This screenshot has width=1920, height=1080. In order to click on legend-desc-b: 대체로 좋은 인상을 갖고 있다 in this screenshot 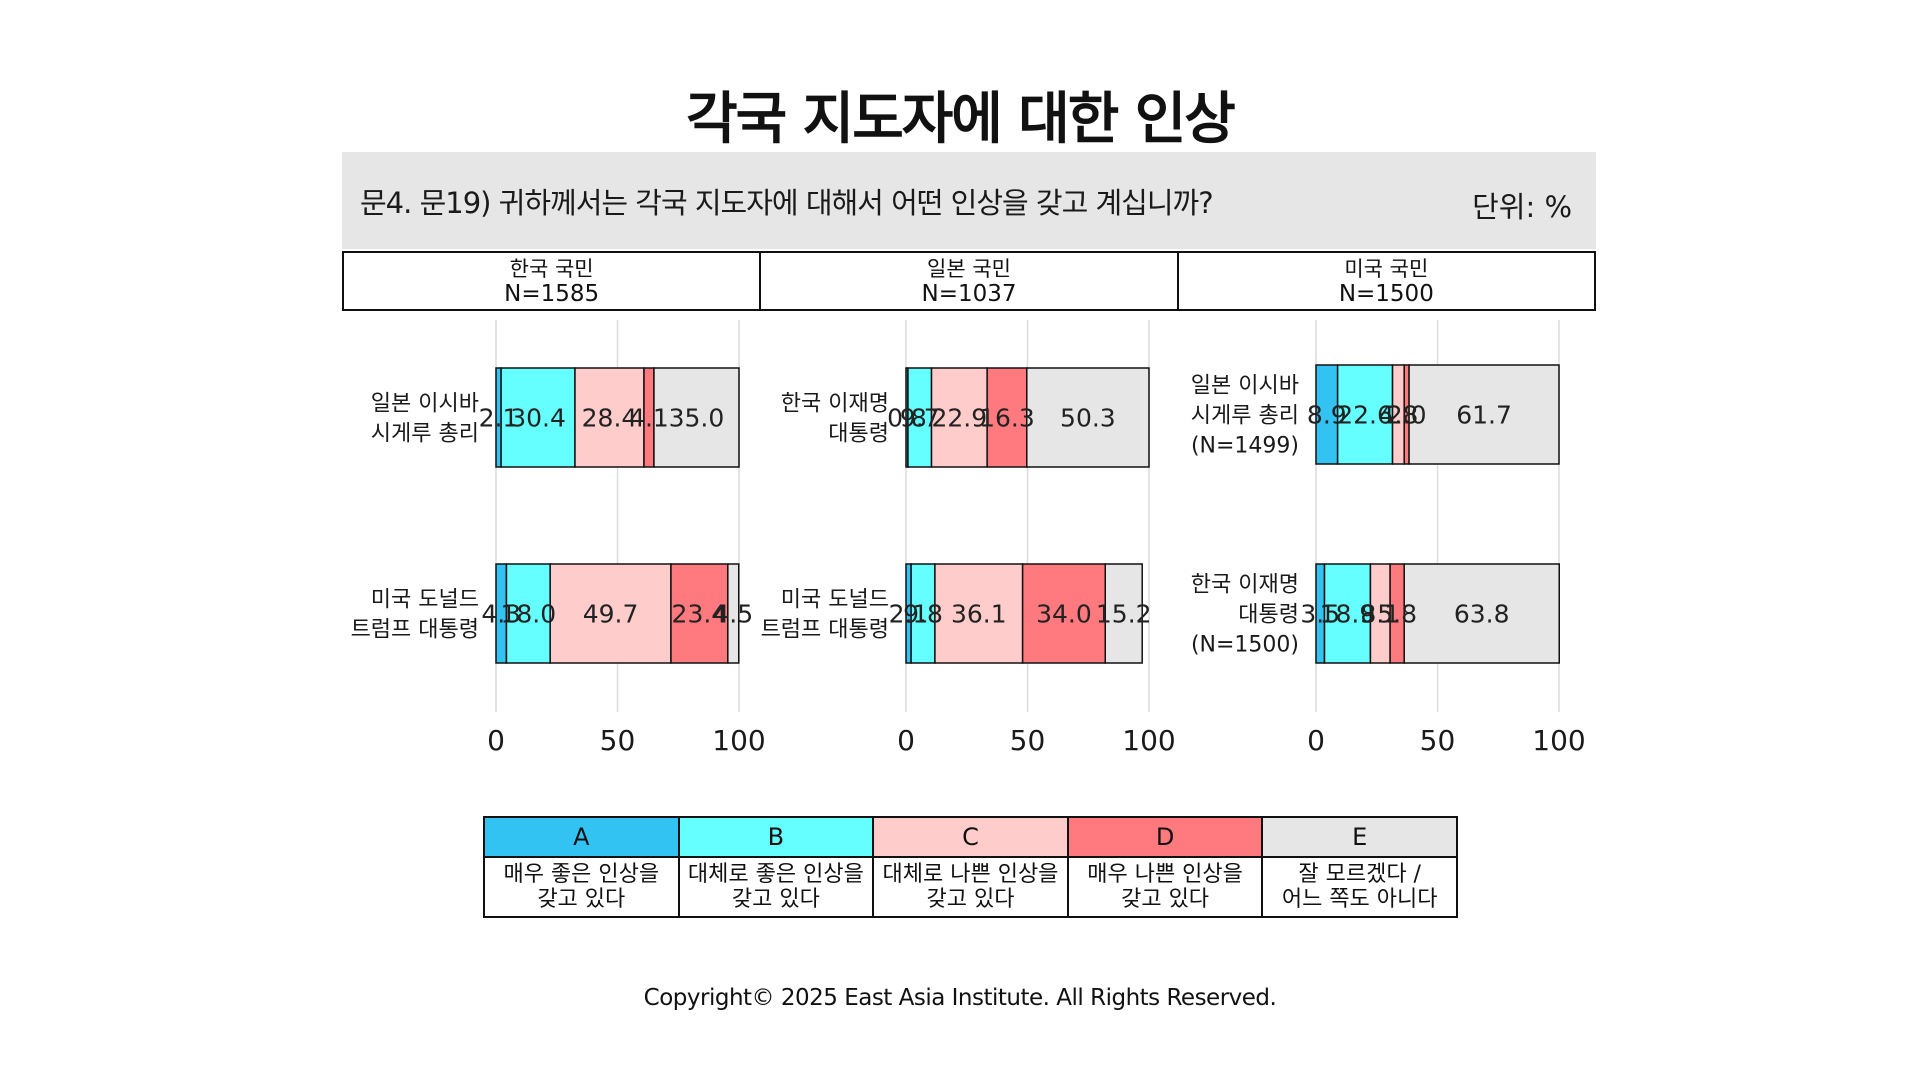, I will do `click(776, 887)`.